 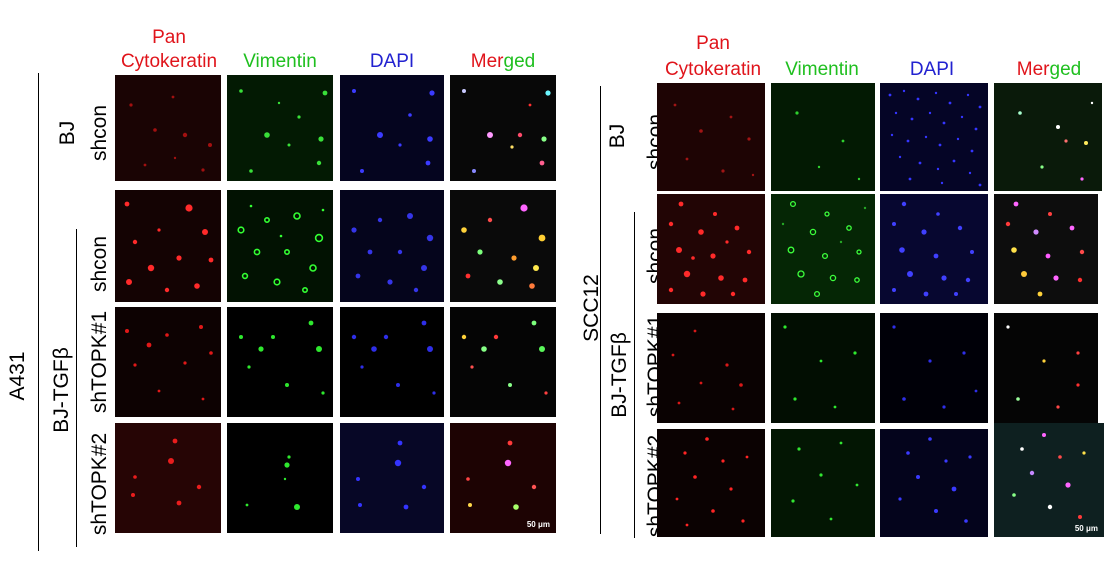 What do you see at coordinates (280, 246) in the screenshot?
I see `left-shcon-vimentin-image` at bounding box center [280, 246].